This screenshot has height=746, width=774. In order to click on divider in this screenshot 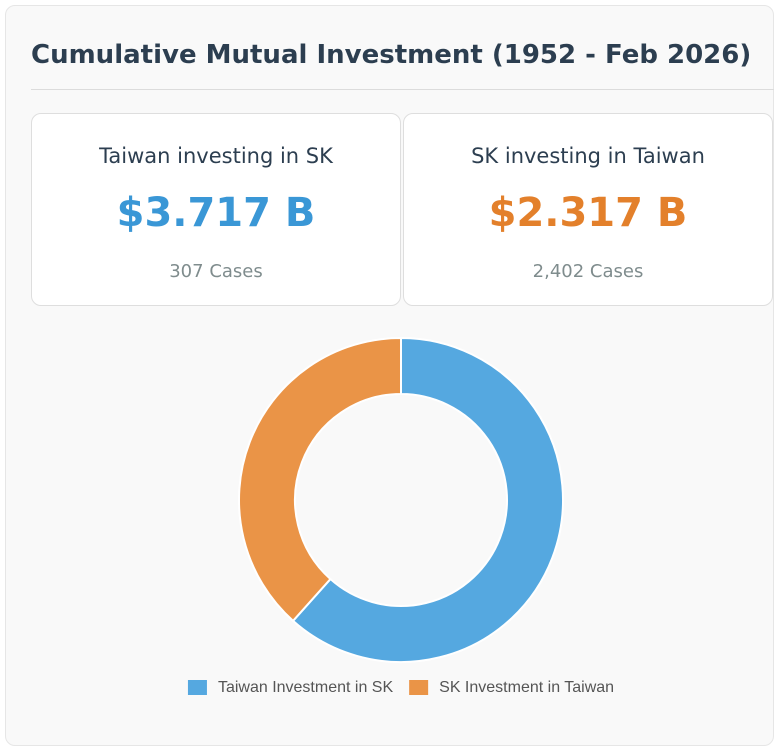, I will do `click(402, 89)`.